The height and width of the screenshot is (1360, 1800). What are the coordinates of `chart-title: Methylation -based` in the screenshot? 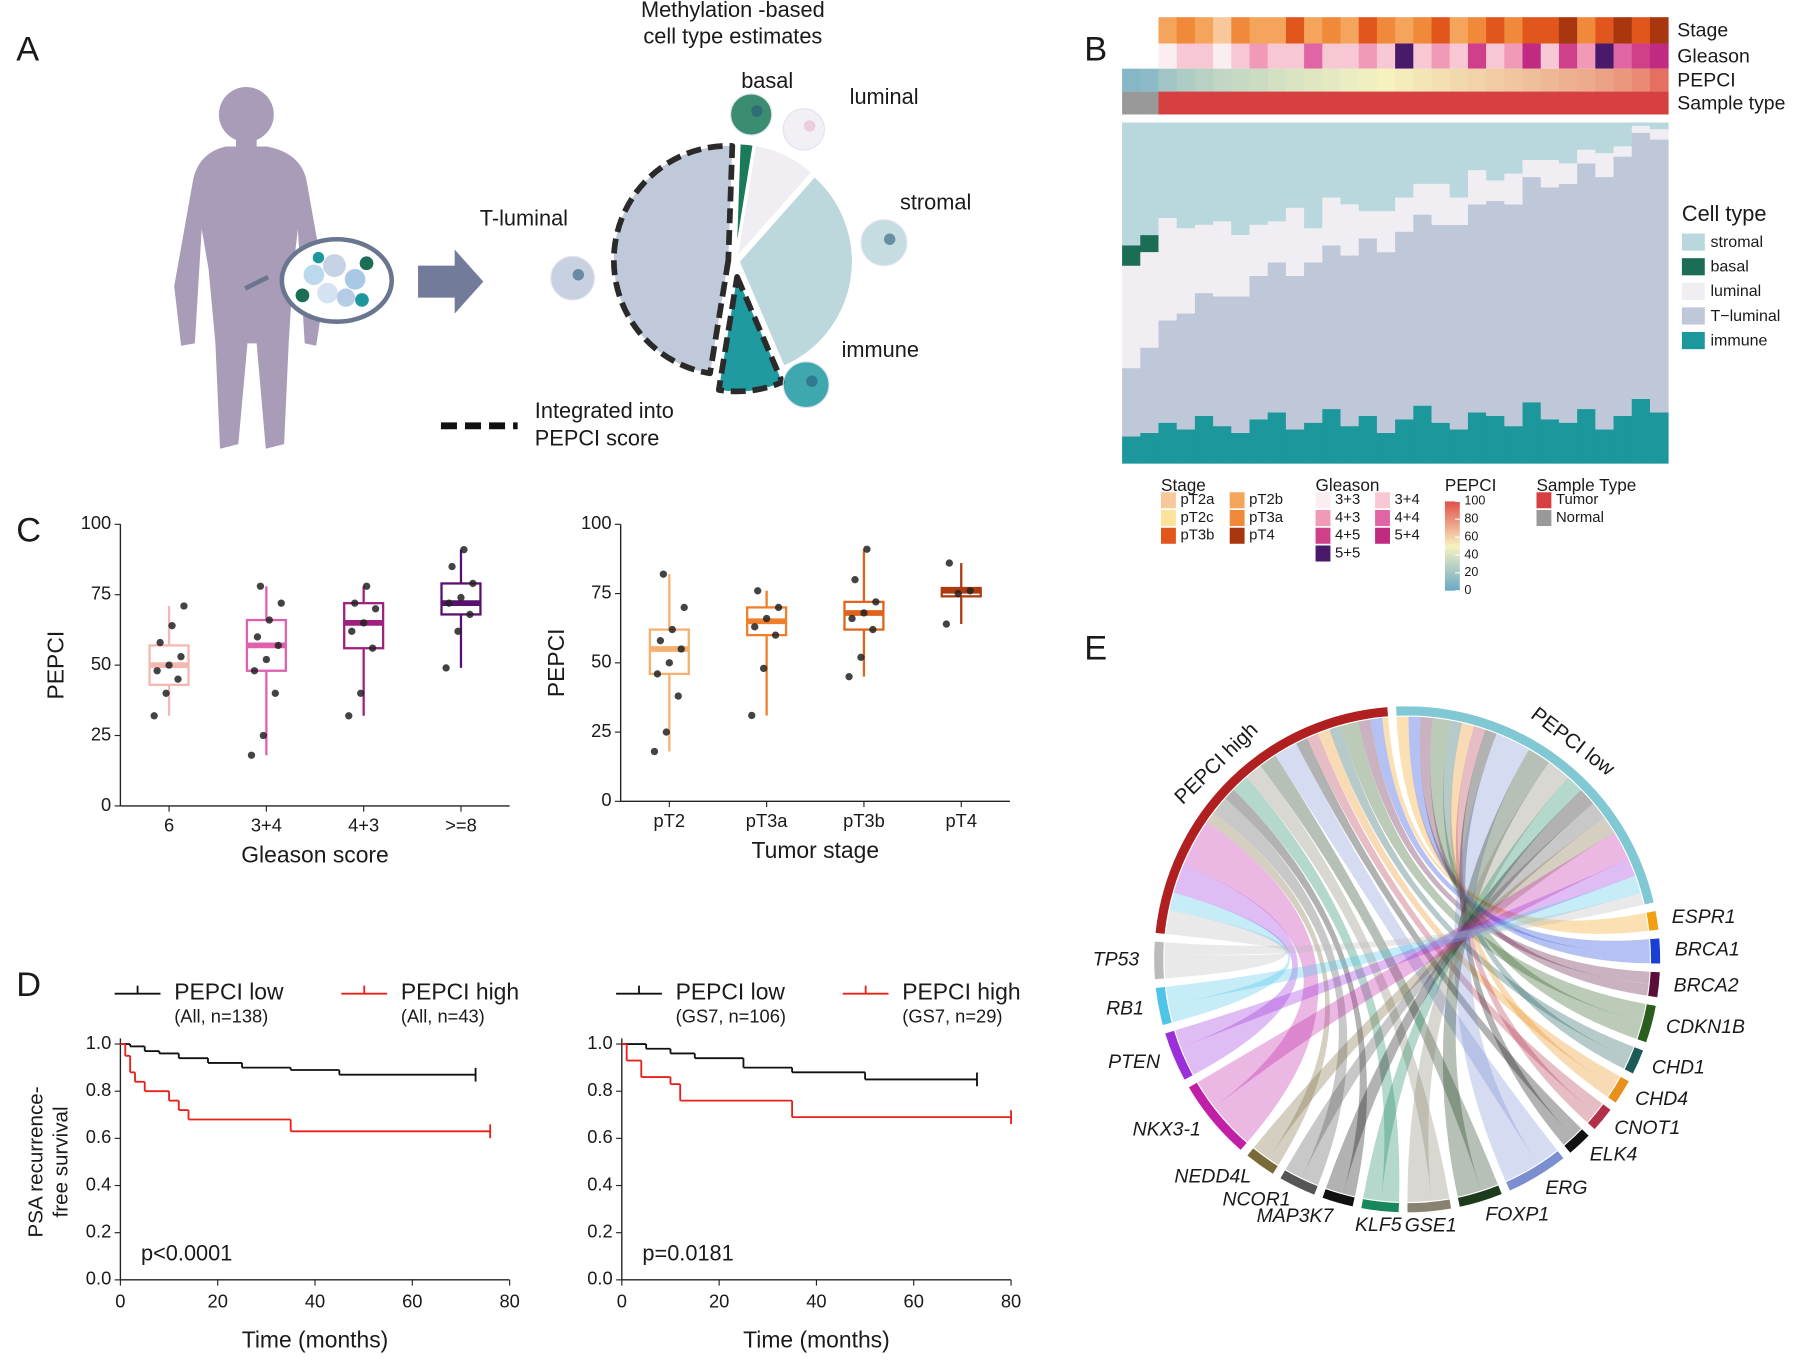 It's located at (733, 11).